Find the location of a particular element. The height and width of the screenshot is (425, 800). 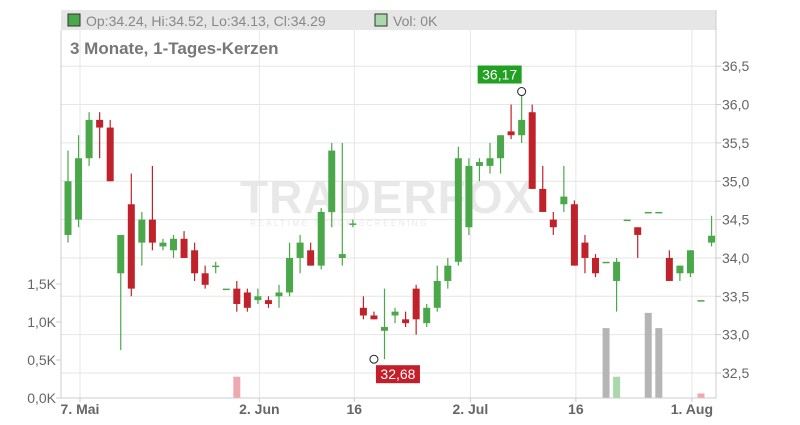

low-badge-label: 32,68 is located at coordinates (397, 374).